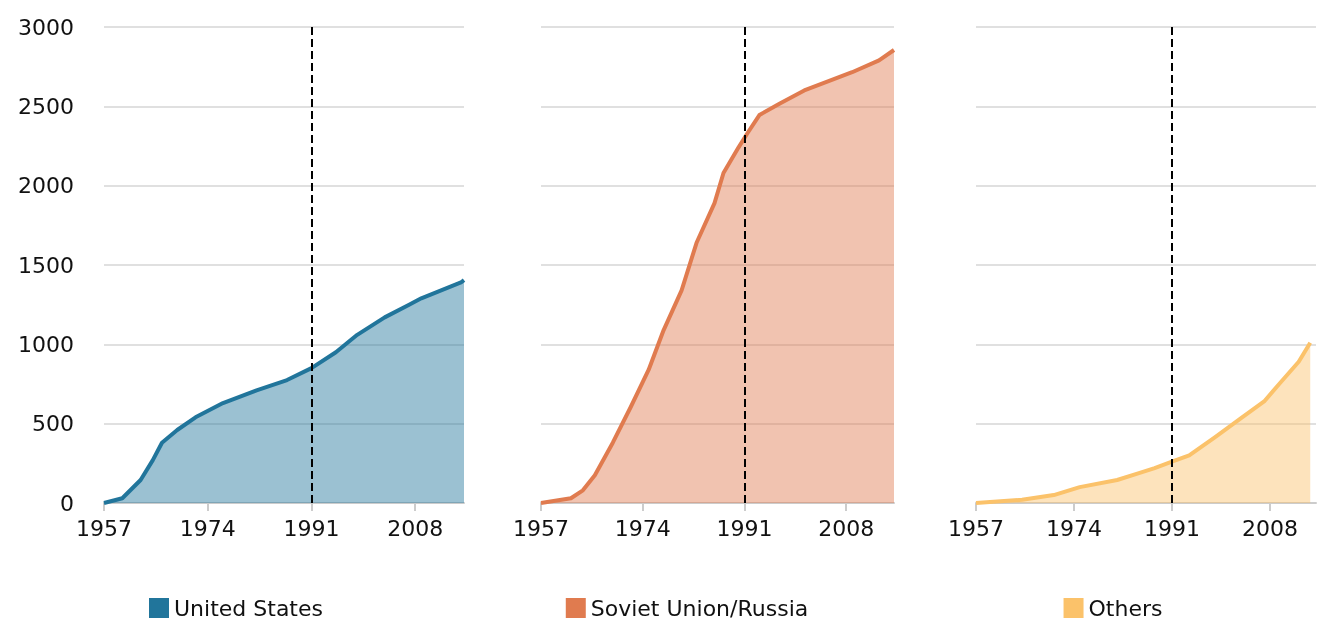 Image resolution: width=1324 pixels, height=624 pixels. Describe the element at coordinates (699, 608) in the screenshot. I see `legend-label: Soviet Union/Russia` at that location.